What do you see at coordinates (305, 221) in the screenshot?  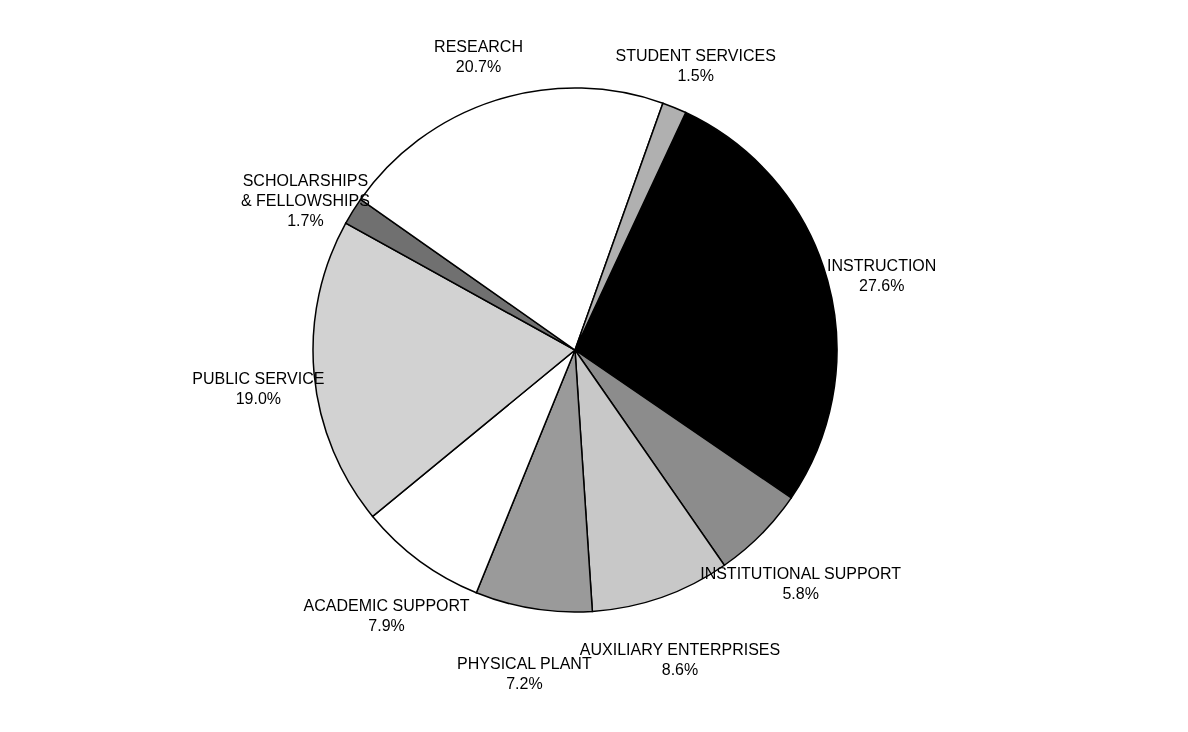 I see `data-label: 1.7%` at bounding box center [305, 221].